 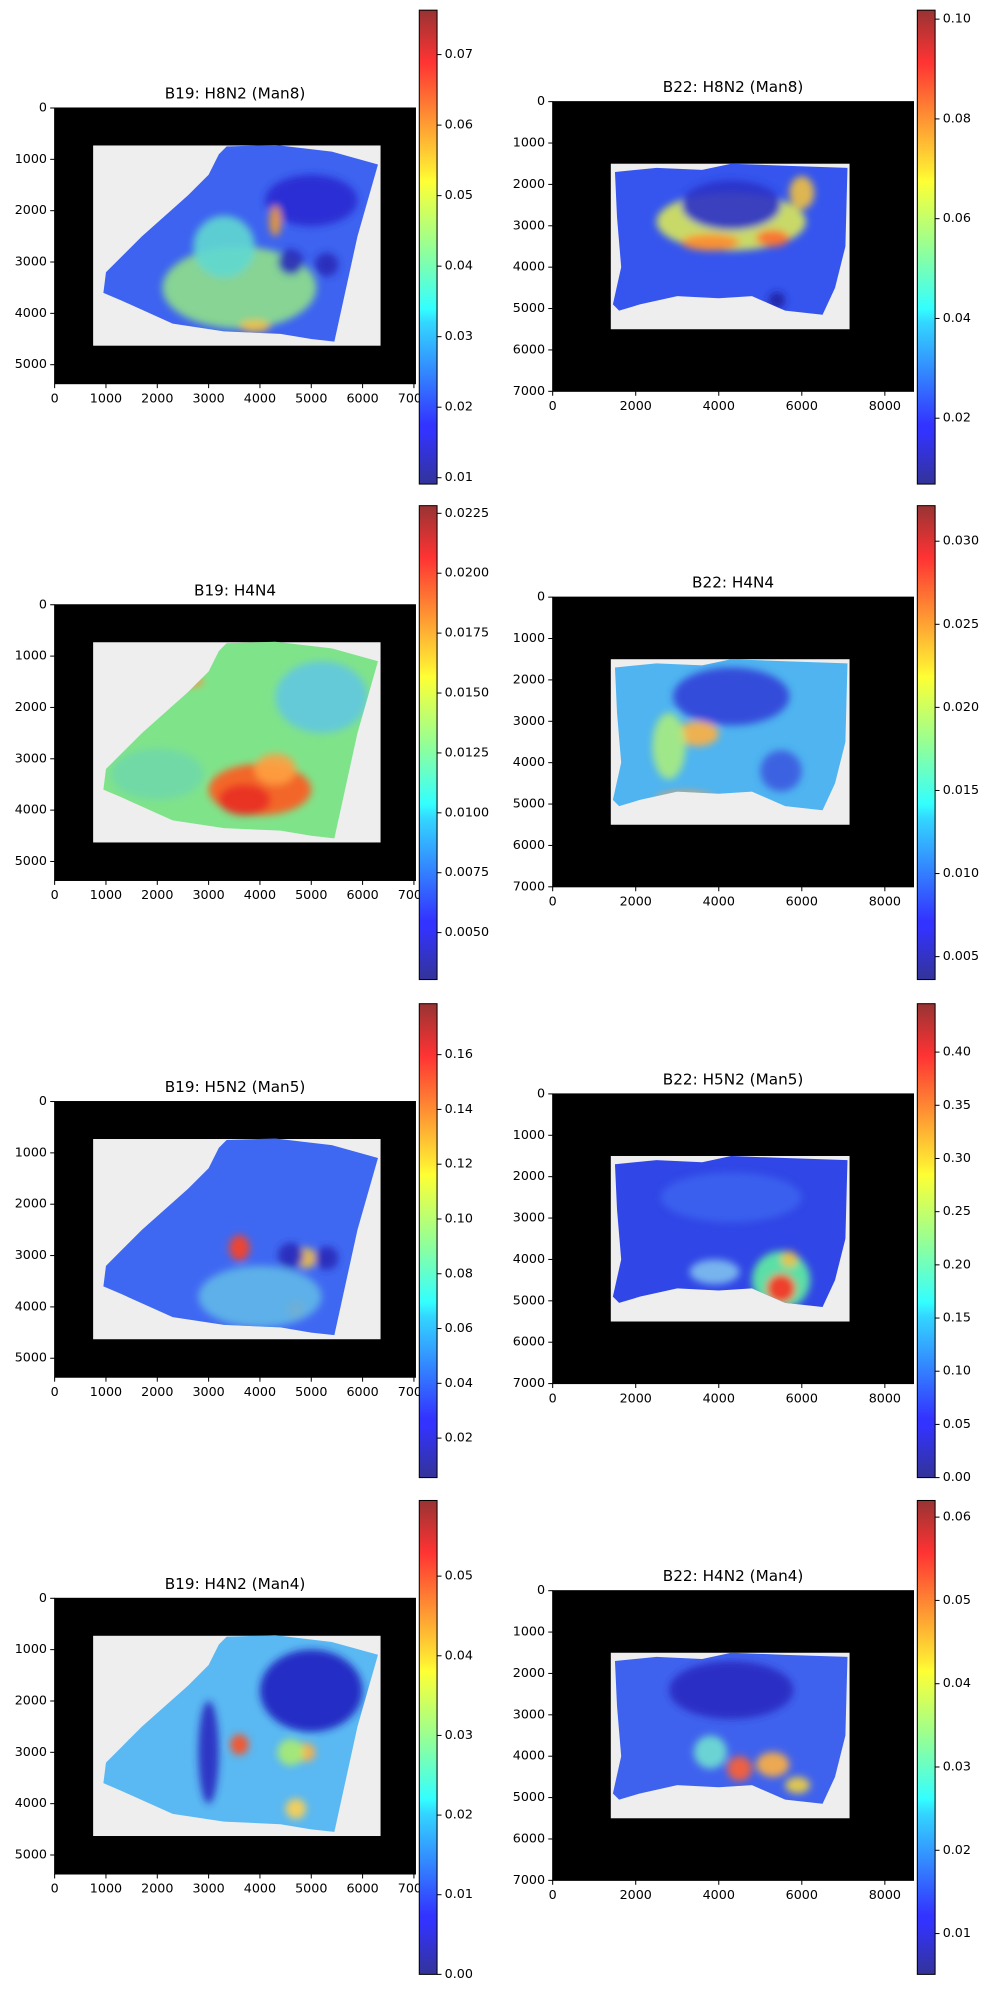 What do you see at coordinates (957, 1317) in the screenshot?
I see `colorbar-tick-label: 0.15` at bounding box center [957, 1317].